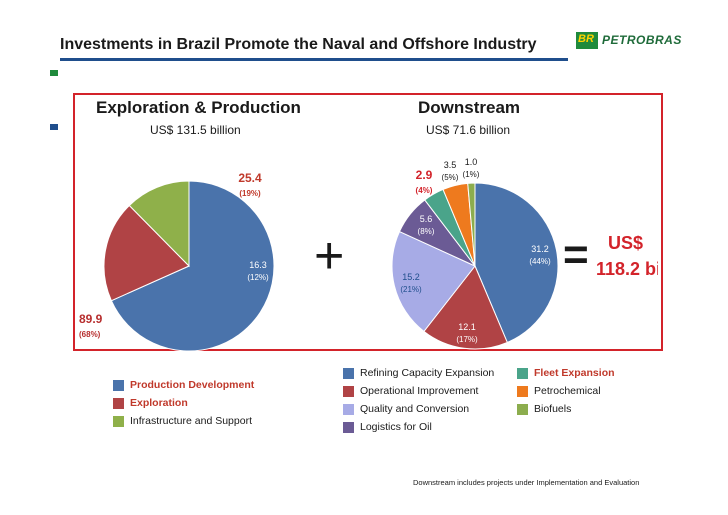 The width and height of the screenshot is (728, 515). I want to click on pie-slice-biofuels, so click(471, 224).